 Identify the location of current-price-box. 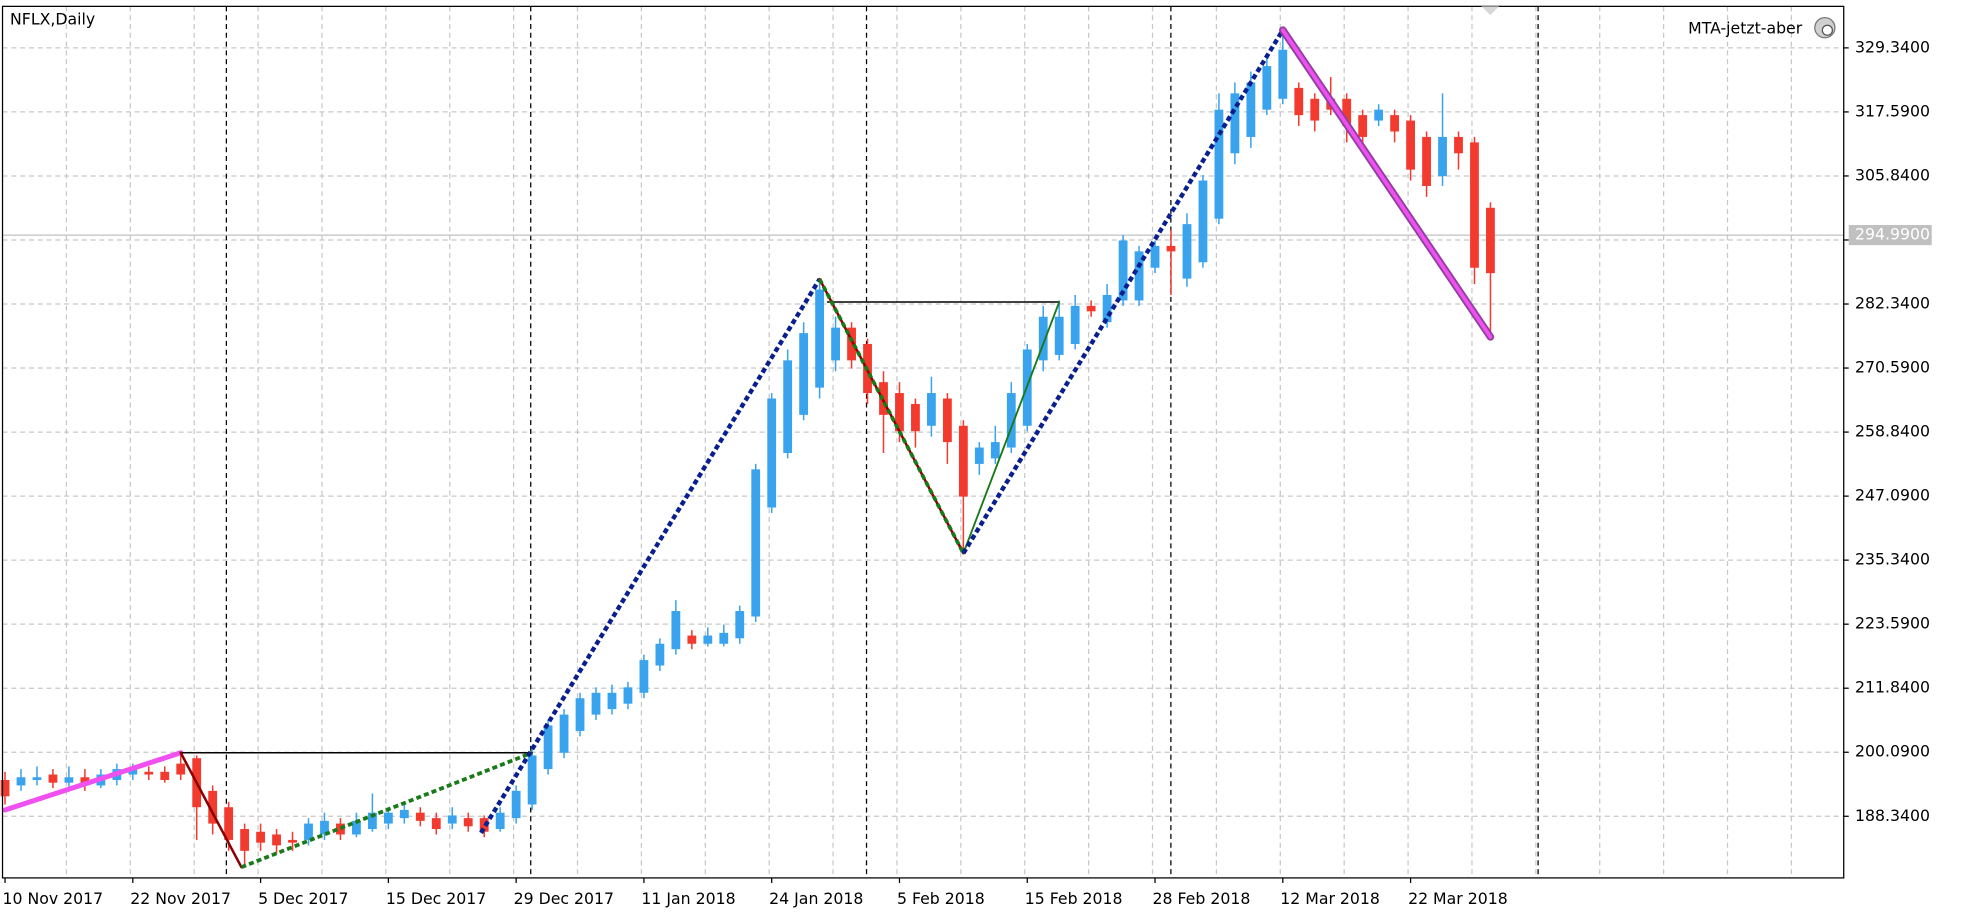
(1890, 235).